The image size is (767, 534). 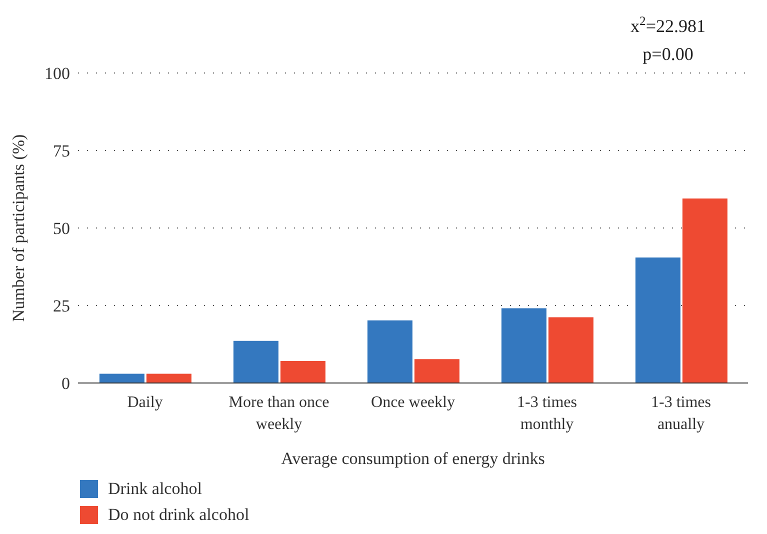 I want to click on x-tick-label: 1-3 times anually, so click(x=681, y=413).